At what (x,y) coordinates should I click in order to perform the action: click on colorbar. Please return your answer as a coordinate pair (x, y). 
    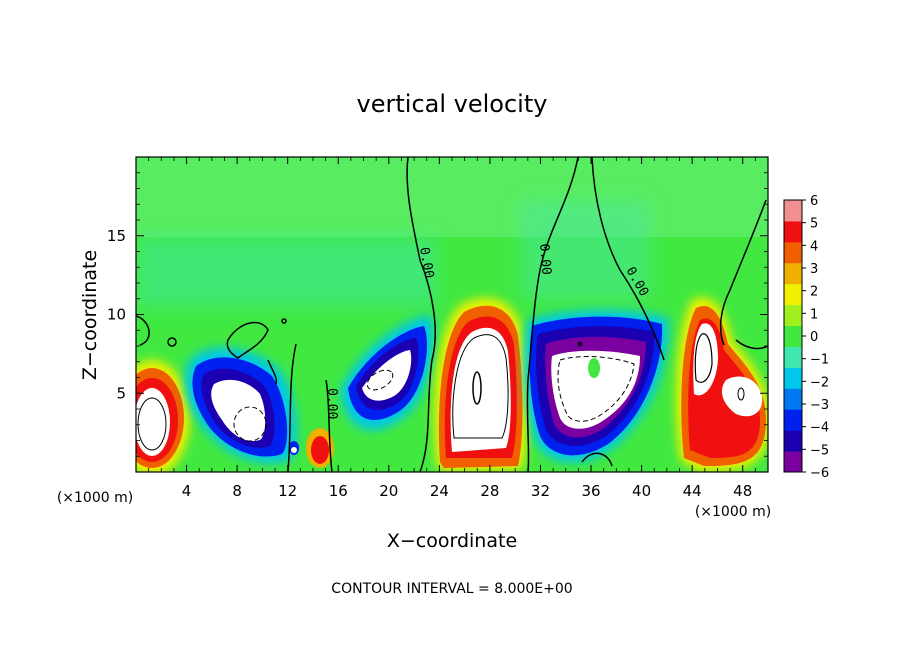
    Looking at the image, I should click on (793, 336).